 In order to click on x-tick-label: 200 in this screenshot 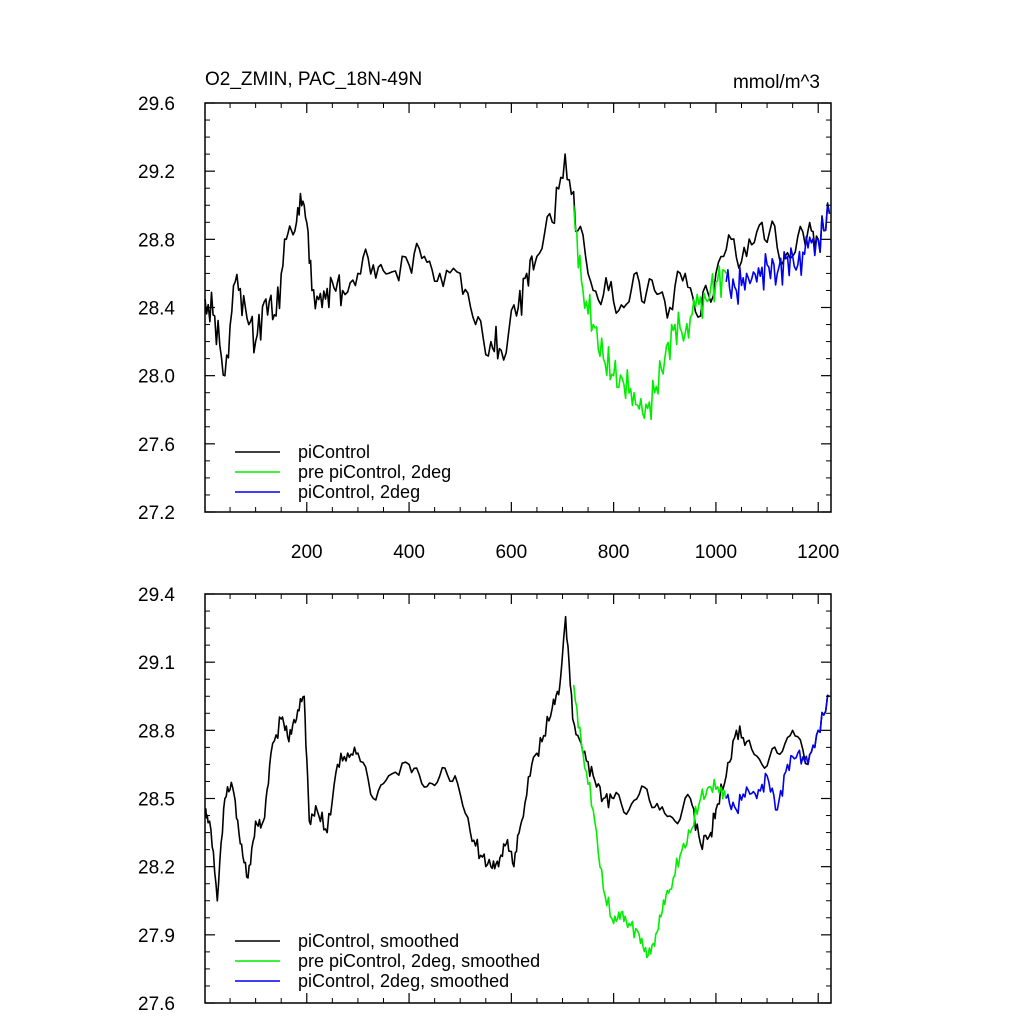, I will do `click(307, 552)`.